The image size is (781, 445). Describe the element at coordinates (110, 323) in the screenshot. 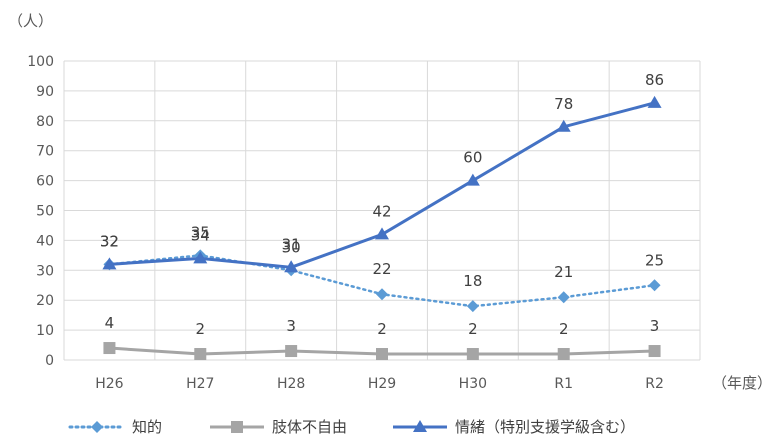

I see `data-label: 4` at that location.